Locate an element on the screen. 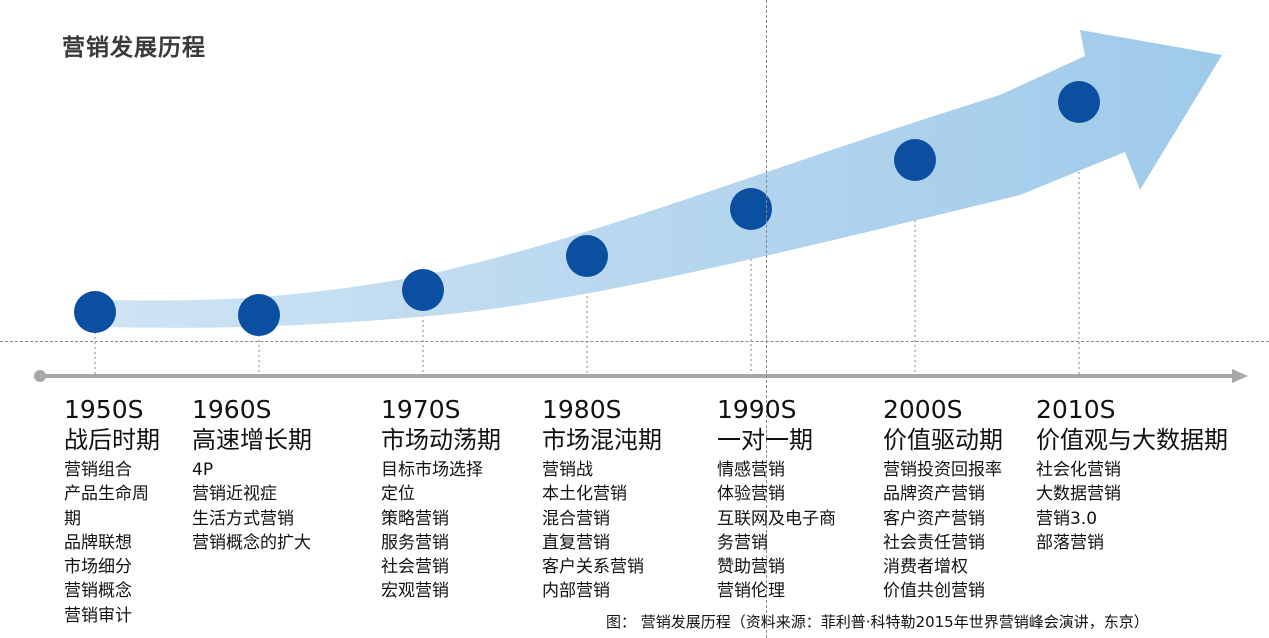 The width and height of the screenshot is (1269, 638). era-1960s: 1960S 高速增长期 4P 营销近视症 生活方式营销 营销概念的扩大 is located at coordinates (282, 474).